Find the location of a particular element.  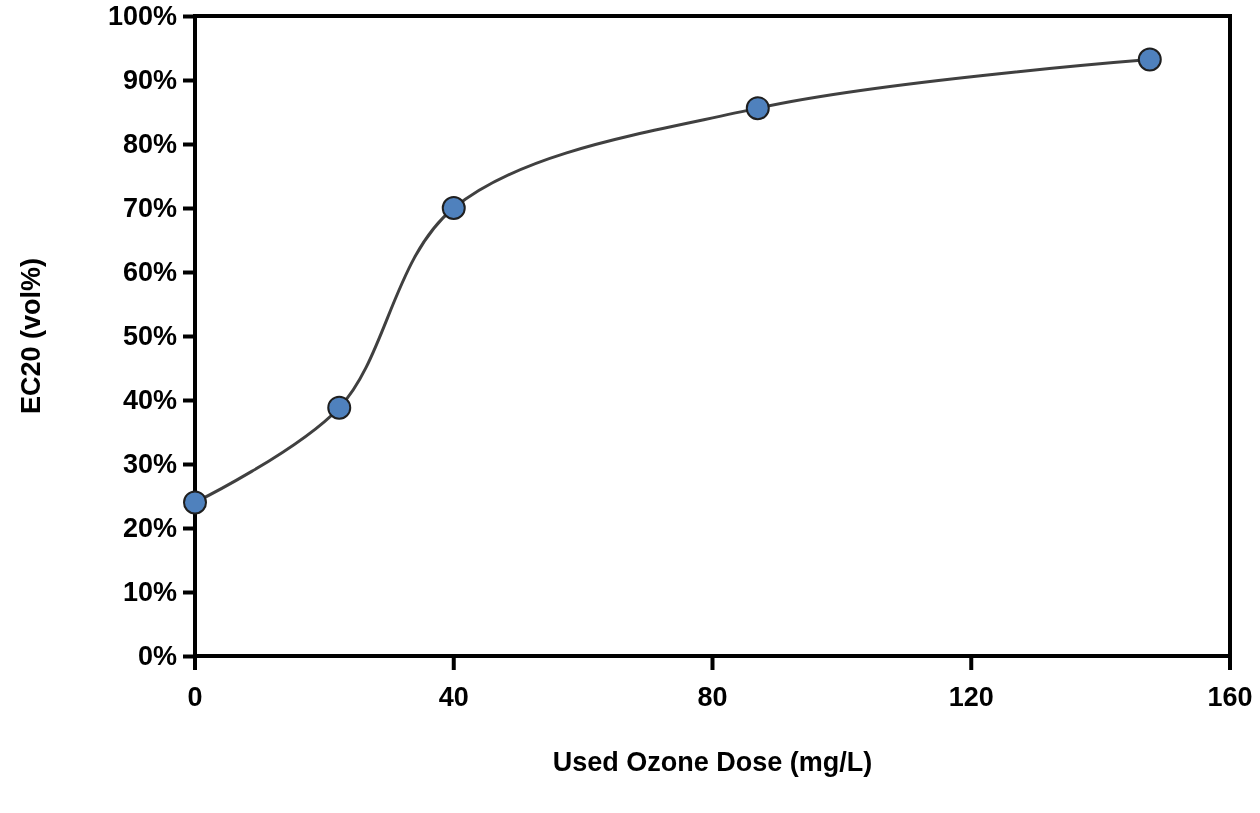

y-tick-label: 30% is located at coordinates (149, 464).